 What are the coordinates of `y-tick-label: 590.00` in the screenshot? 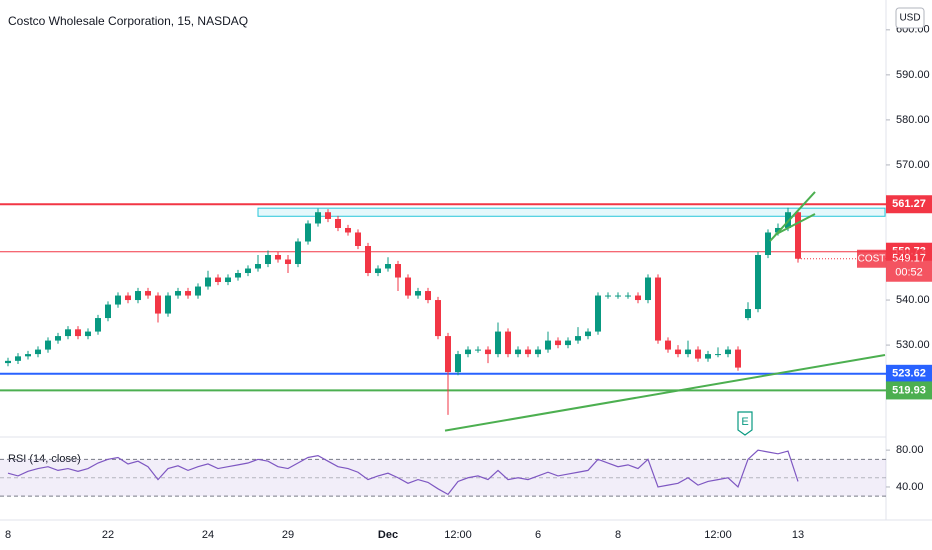 It's located at (913, 75).